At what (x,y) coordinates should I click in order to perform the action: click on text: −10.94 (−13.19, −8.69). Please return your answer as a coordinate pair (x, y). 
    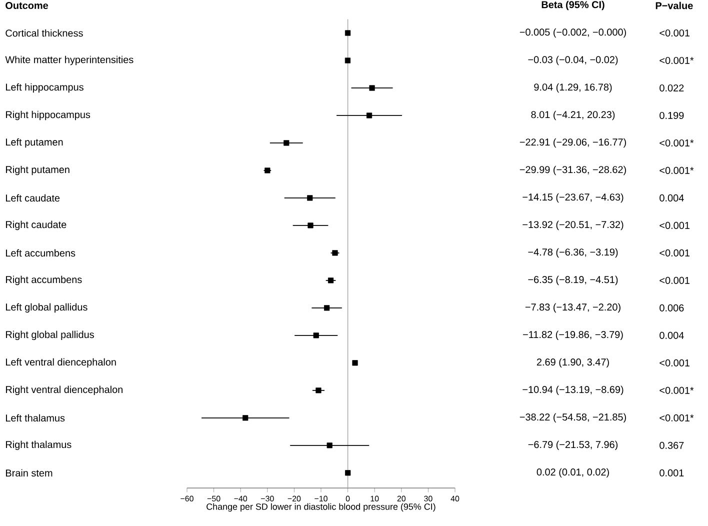
    Looking at the image, I should click on (573, 391).